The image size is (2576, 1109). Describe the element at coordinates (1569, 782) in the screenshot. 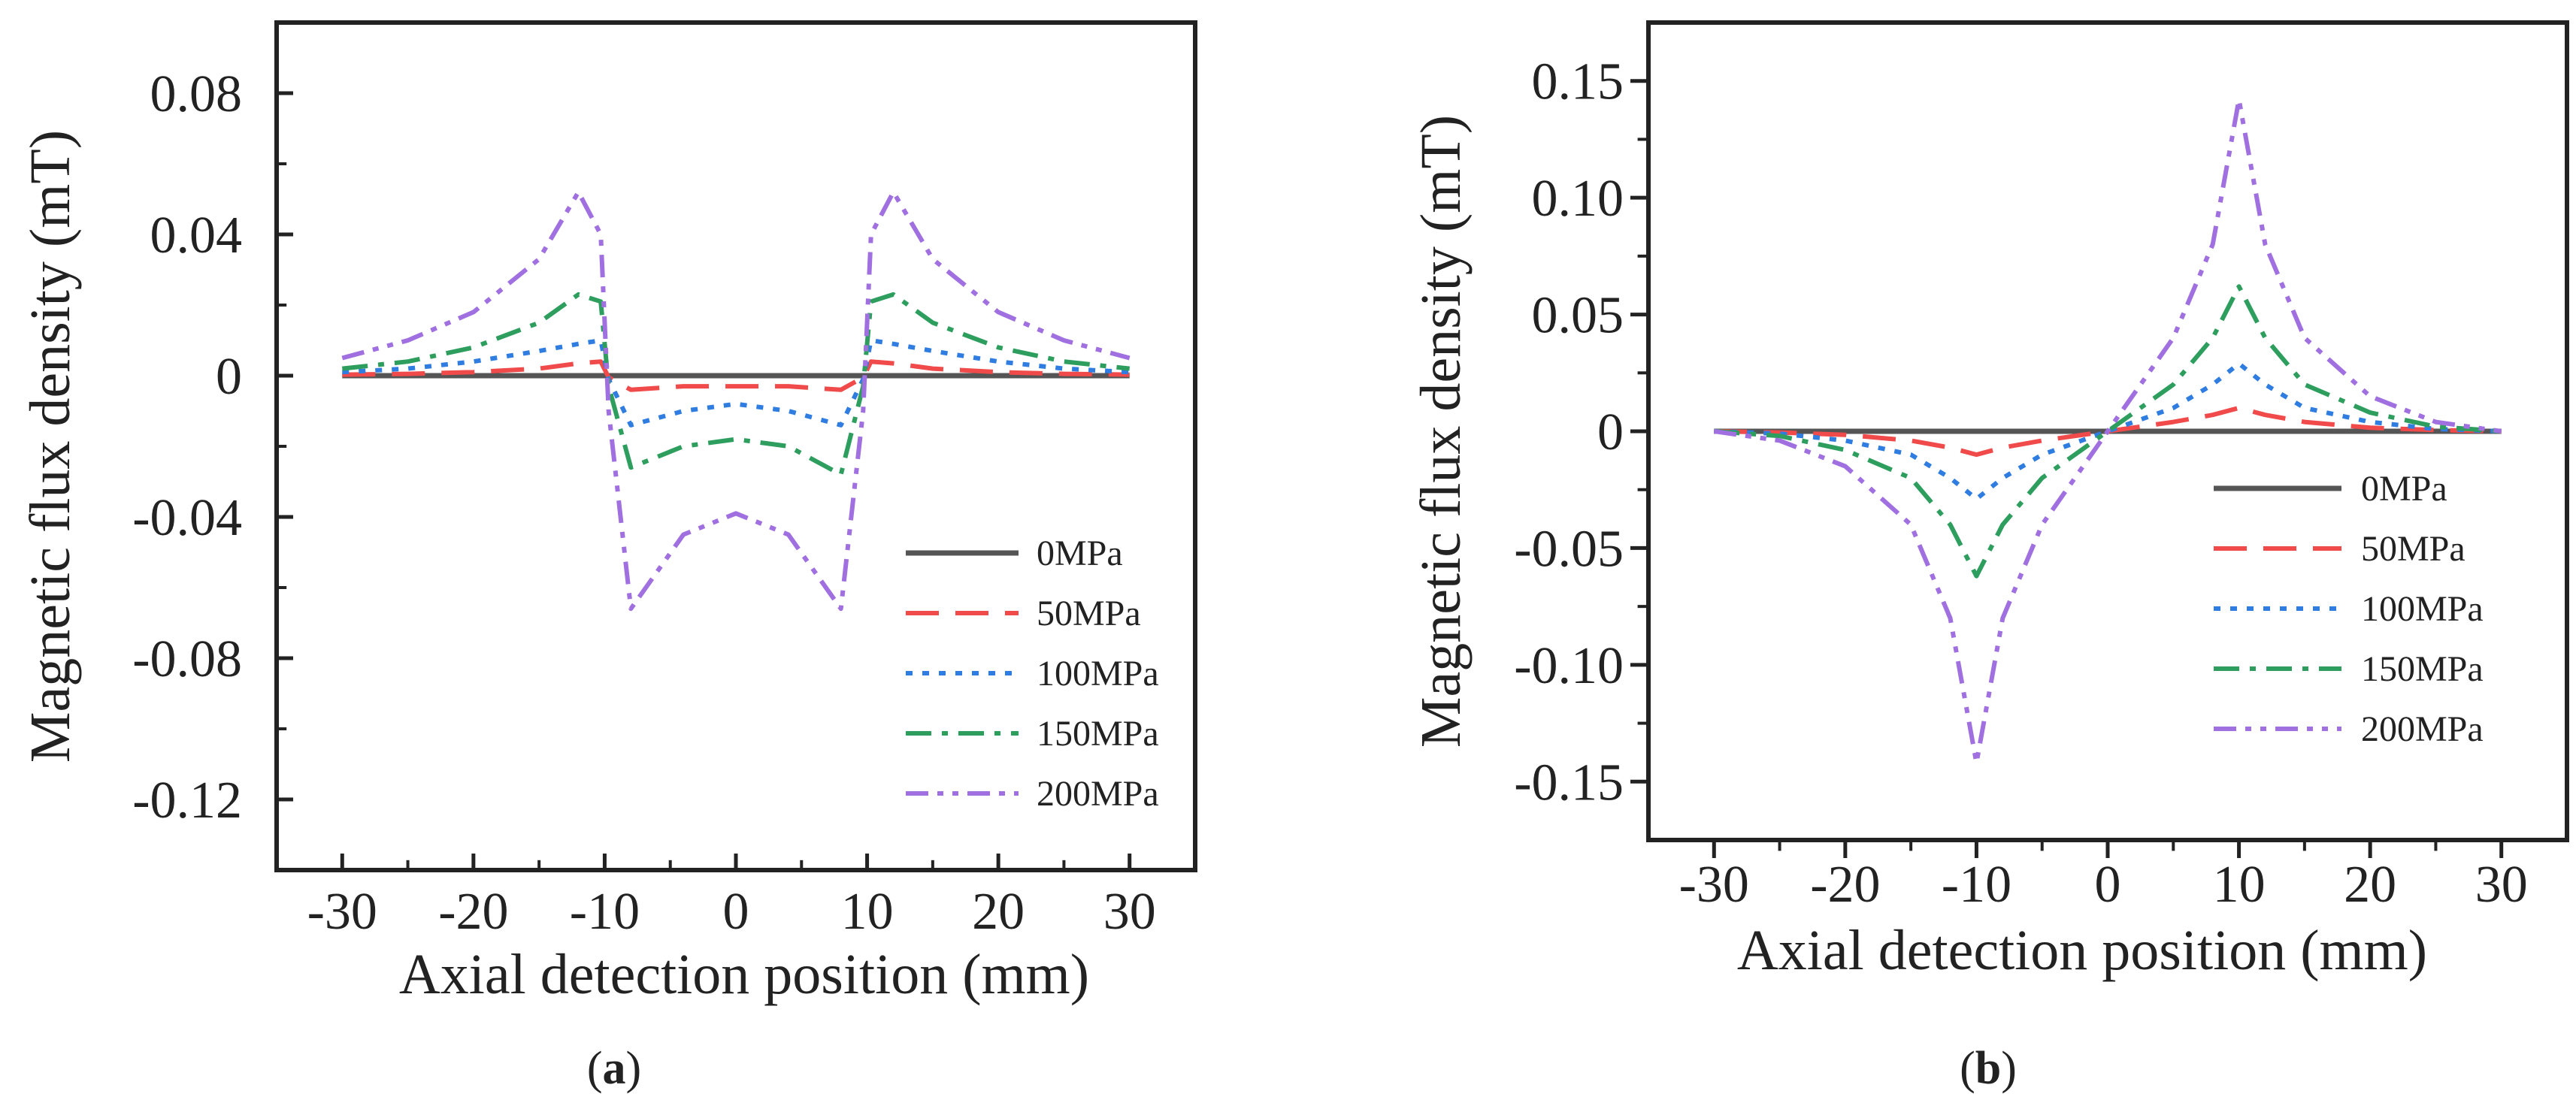

I see `panel-b-y-tick-label: -0.15` at that location.